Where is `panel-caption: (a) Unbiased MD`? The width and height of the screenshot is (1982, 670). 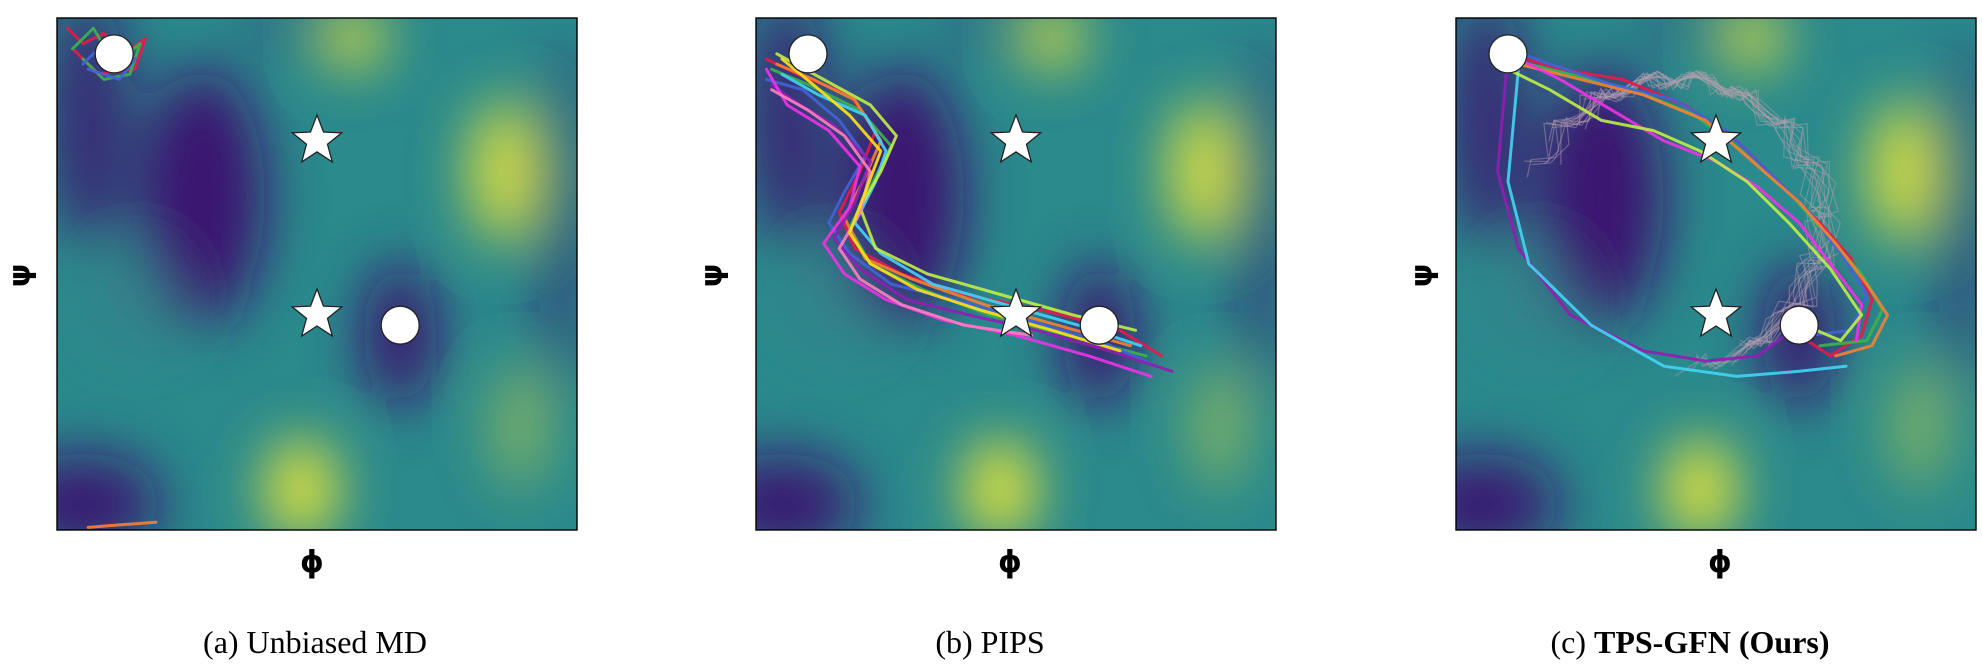
panel-caption: (a) Unbiased MD is located at coordinates (315, 642).